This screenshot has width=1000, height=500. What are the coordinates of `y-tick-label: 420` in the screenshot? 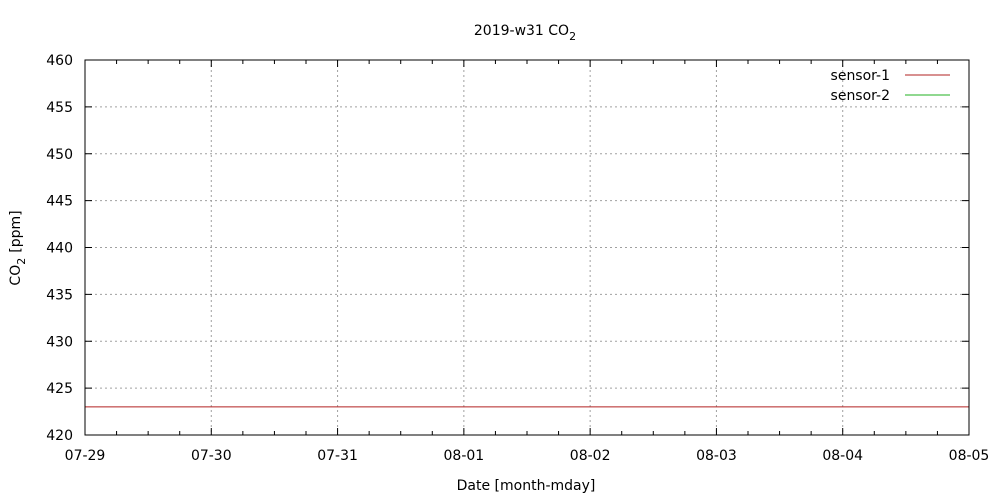 It's located at (59, 436).